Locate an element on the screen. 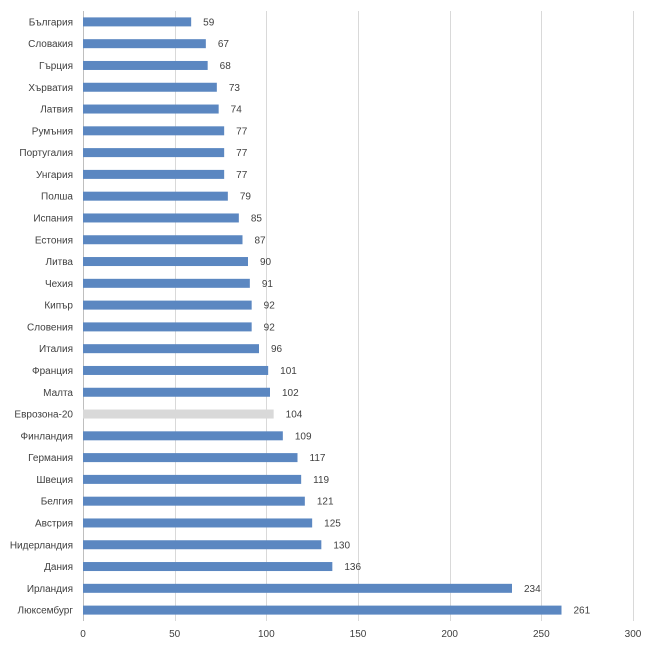 This screenshot has width=645, height=645. x-tick-label: 0 is located at coordinates (83, 634).